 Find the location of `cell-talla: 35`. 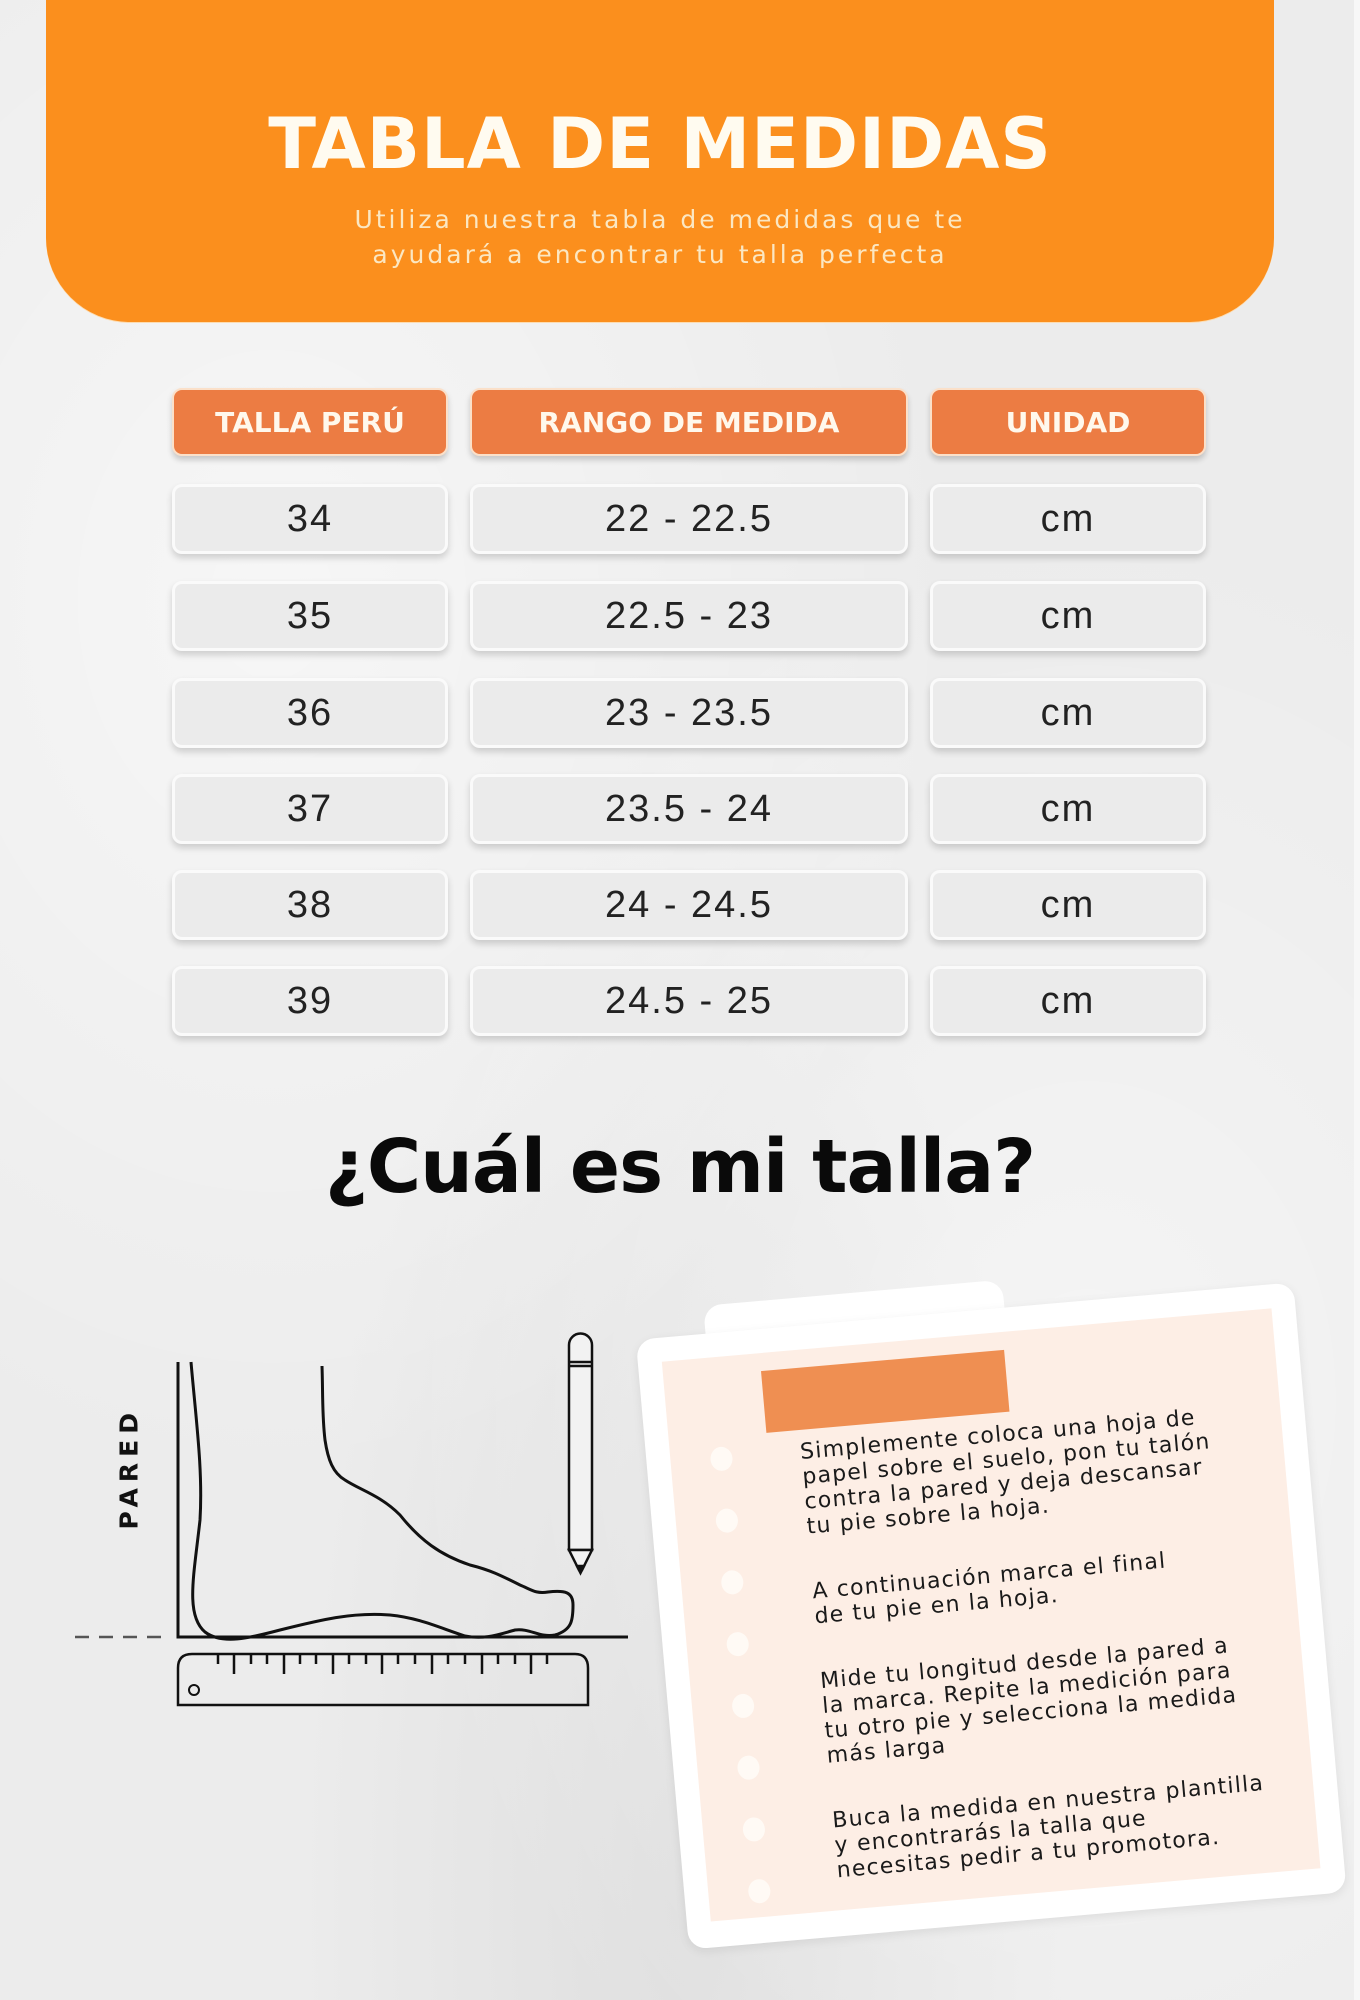

cell-talla: 35 is located at coordinates (310, 616).